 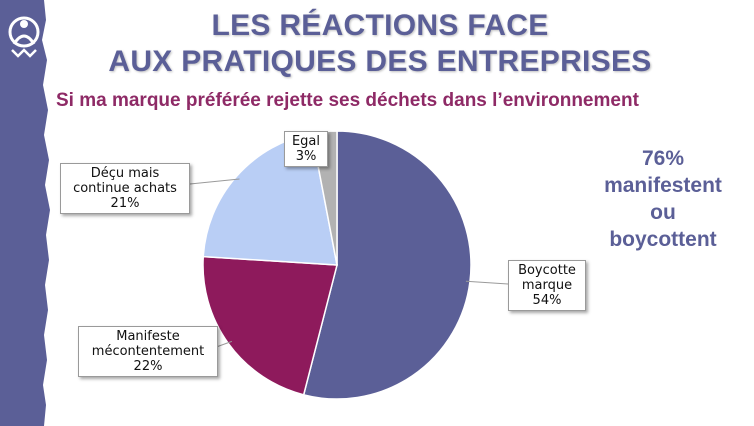 I want to click on slice-label-decu: Déçu mais continue achats 21%, so click(x=125, y=188).